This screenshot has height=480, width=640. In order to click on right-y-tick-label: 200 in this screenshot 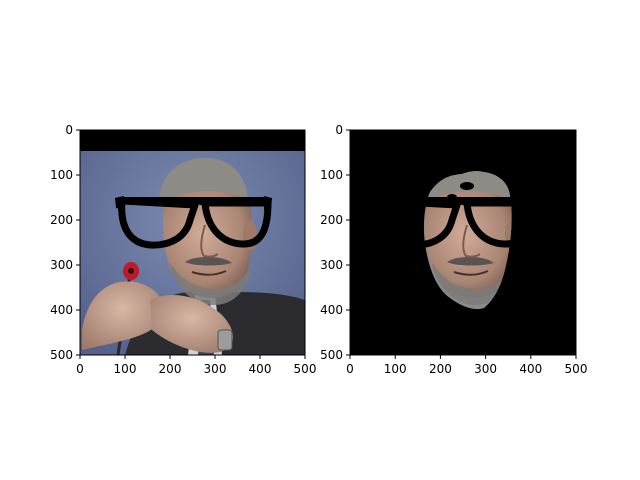, I will do `click(331, 220)`.